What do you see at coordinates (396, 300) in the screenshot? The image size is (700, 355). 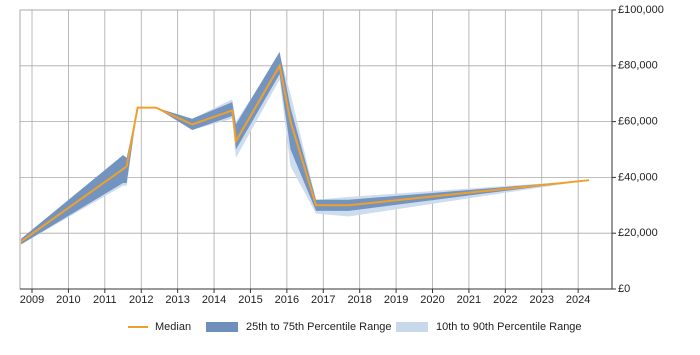 I see `x-tick-label: 2019` at bounding box center [396, 300].